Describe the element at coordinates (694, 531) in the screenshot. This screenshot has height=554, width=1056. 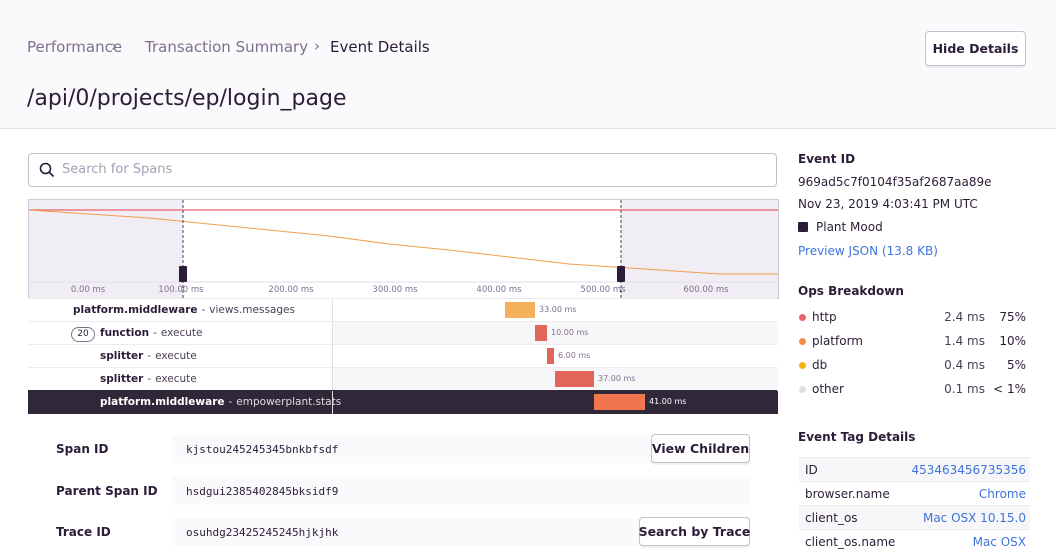
I see `detail-button: Search by Trace` at that location.